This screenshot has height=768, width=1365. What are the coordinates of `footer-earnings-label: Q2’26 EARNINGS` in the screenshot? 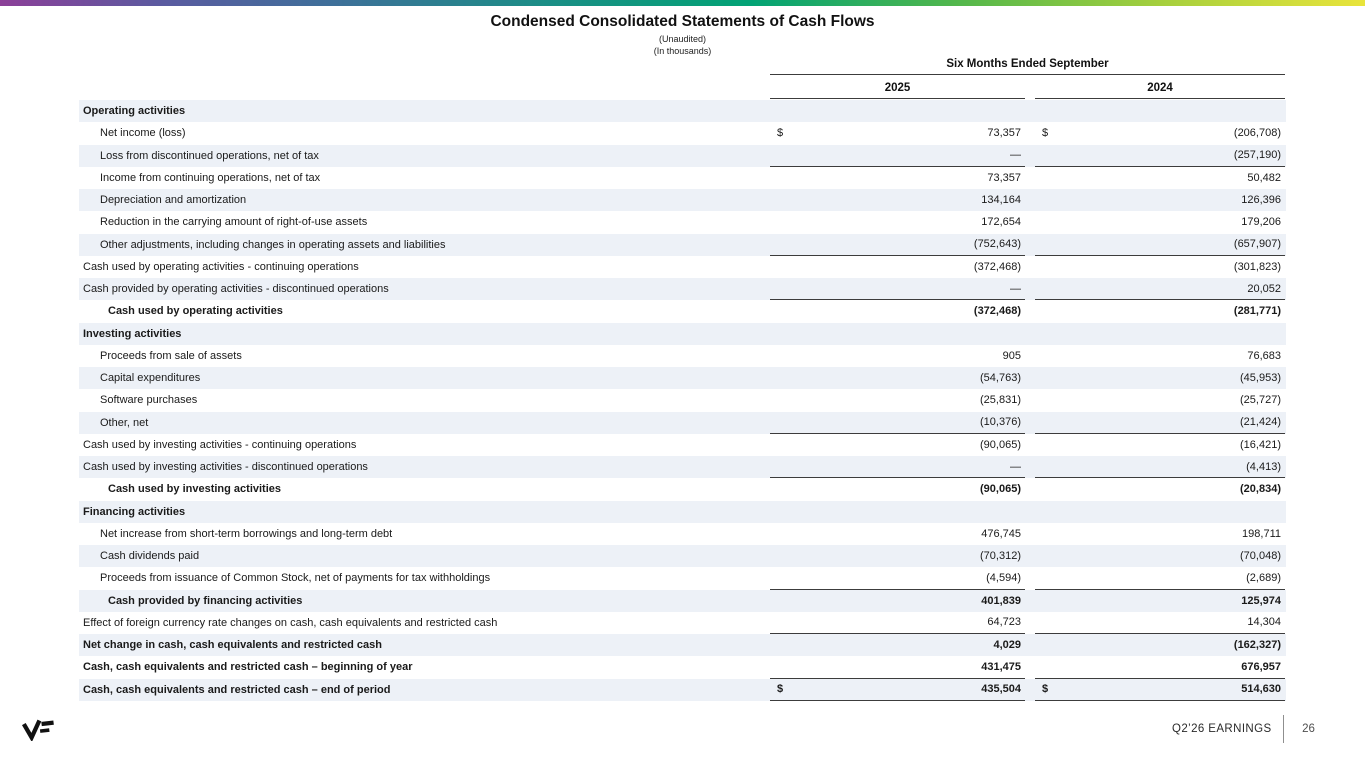 It's located at (1222, 728).